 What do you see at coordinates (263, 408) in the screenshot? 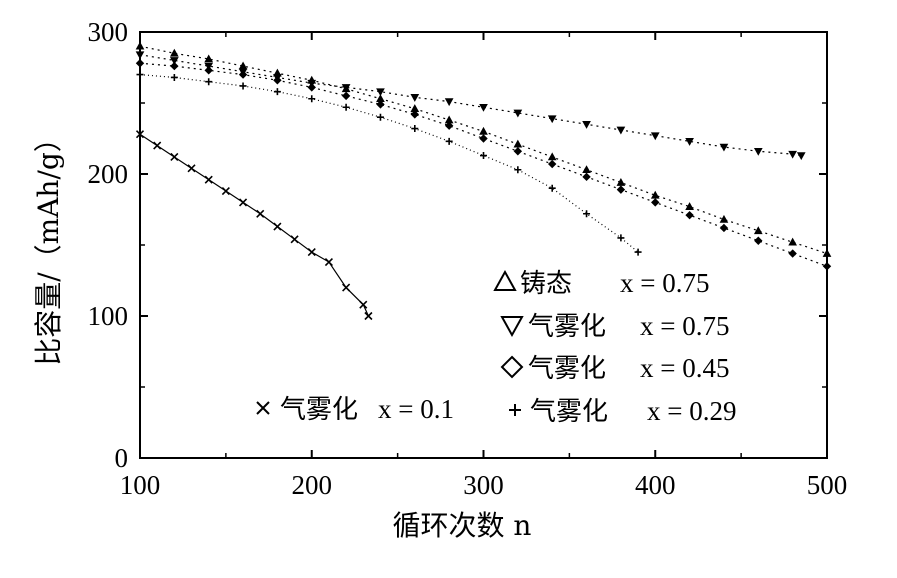
I see `legend-marker-cross` at bounding box center [263, 408].